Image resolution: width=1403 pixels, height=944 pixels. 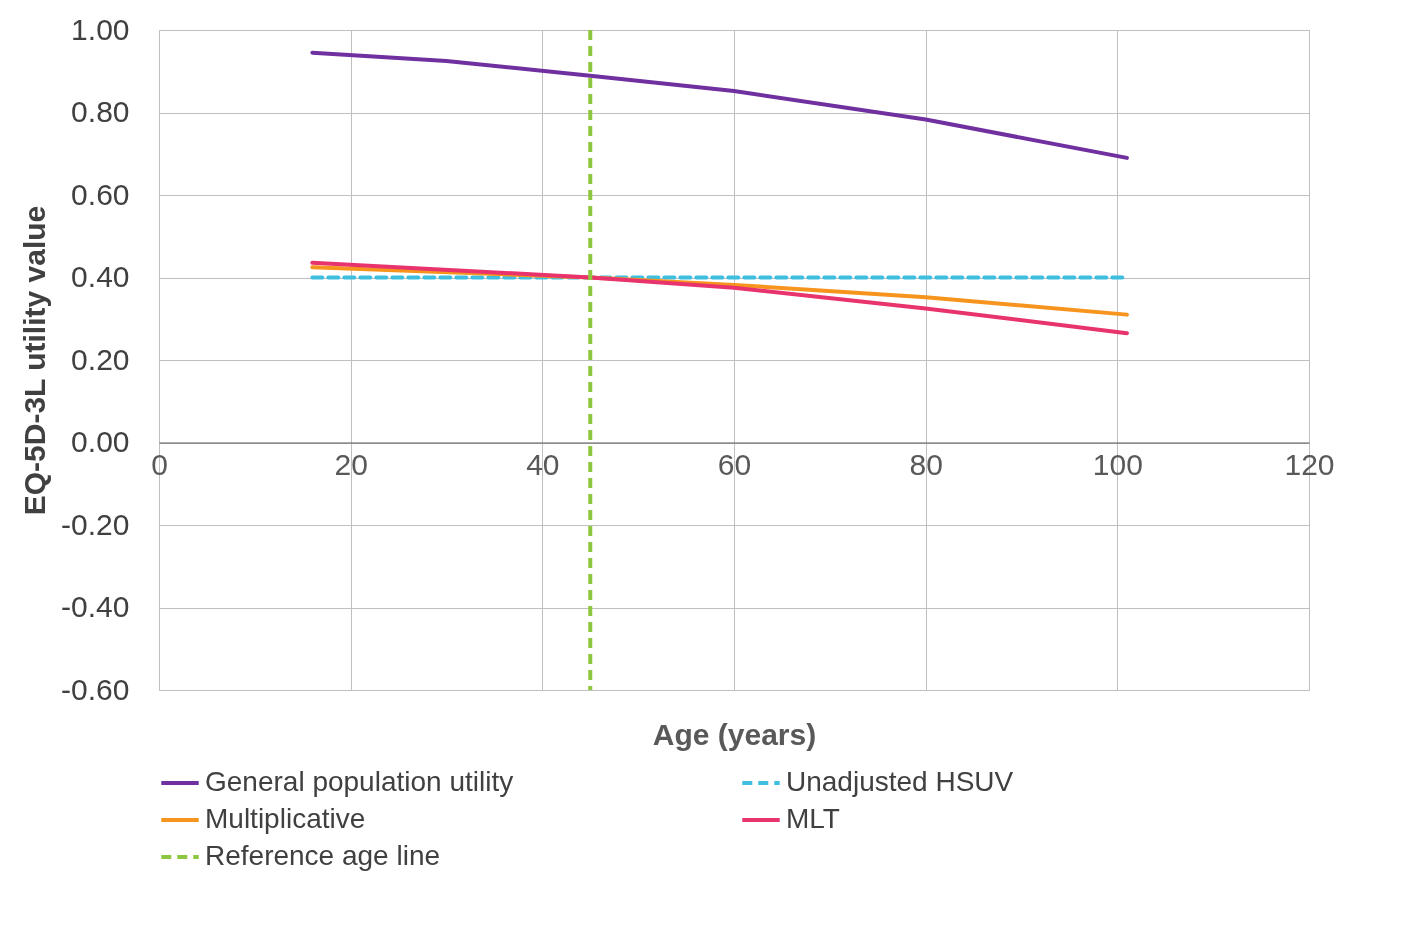 I want to click on y-tick-label: -0.40, so click(x=95, y=606).